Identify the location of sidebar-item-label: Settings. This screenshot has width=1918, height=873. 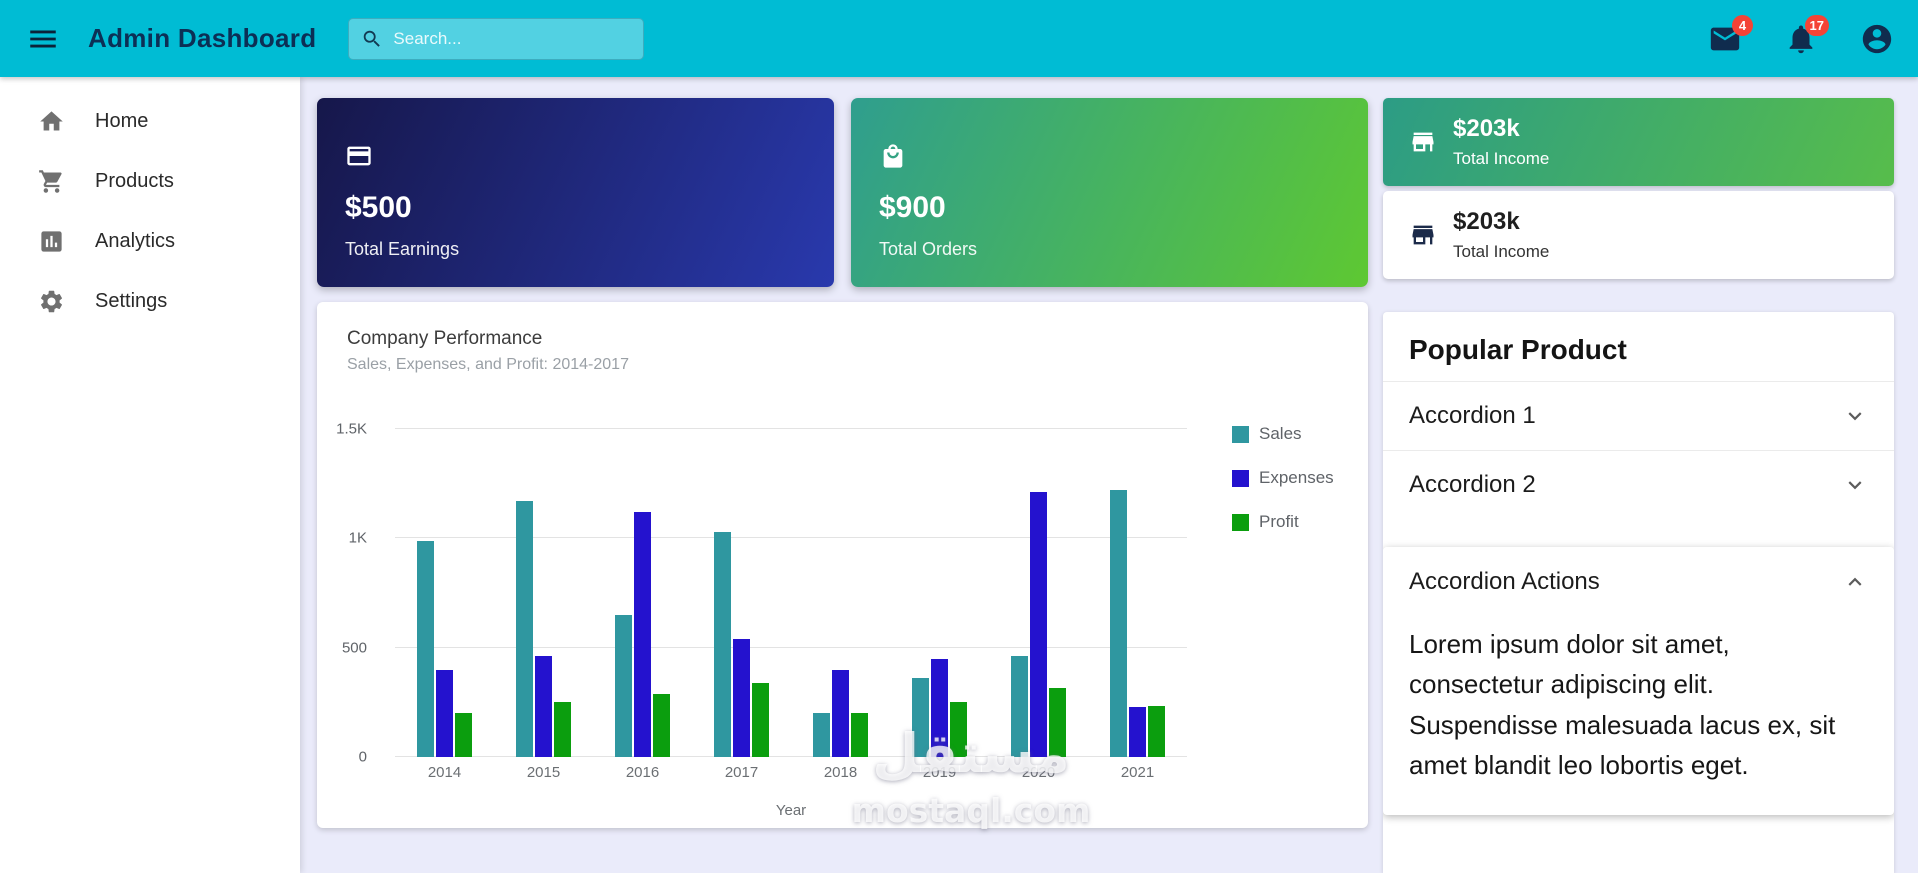
(131, 300).